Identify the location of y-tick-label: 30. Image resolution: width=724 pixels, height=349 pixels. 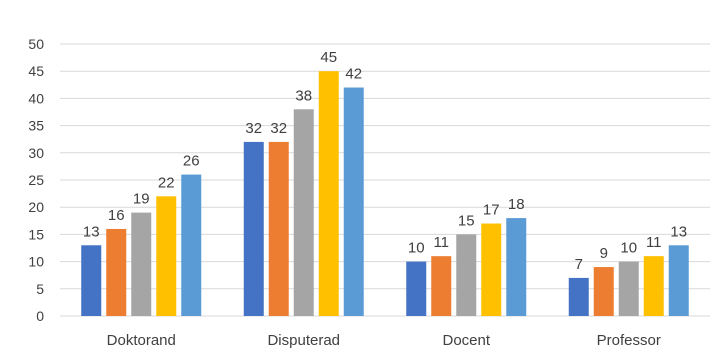
(36, 153).